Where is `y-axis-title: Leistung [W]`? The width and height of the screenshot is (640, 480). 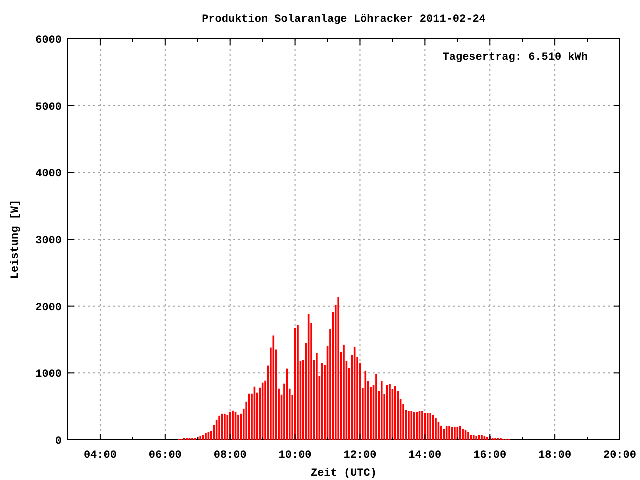
y-axis-title: Leistung [W] is located at coordinates (16, 240).